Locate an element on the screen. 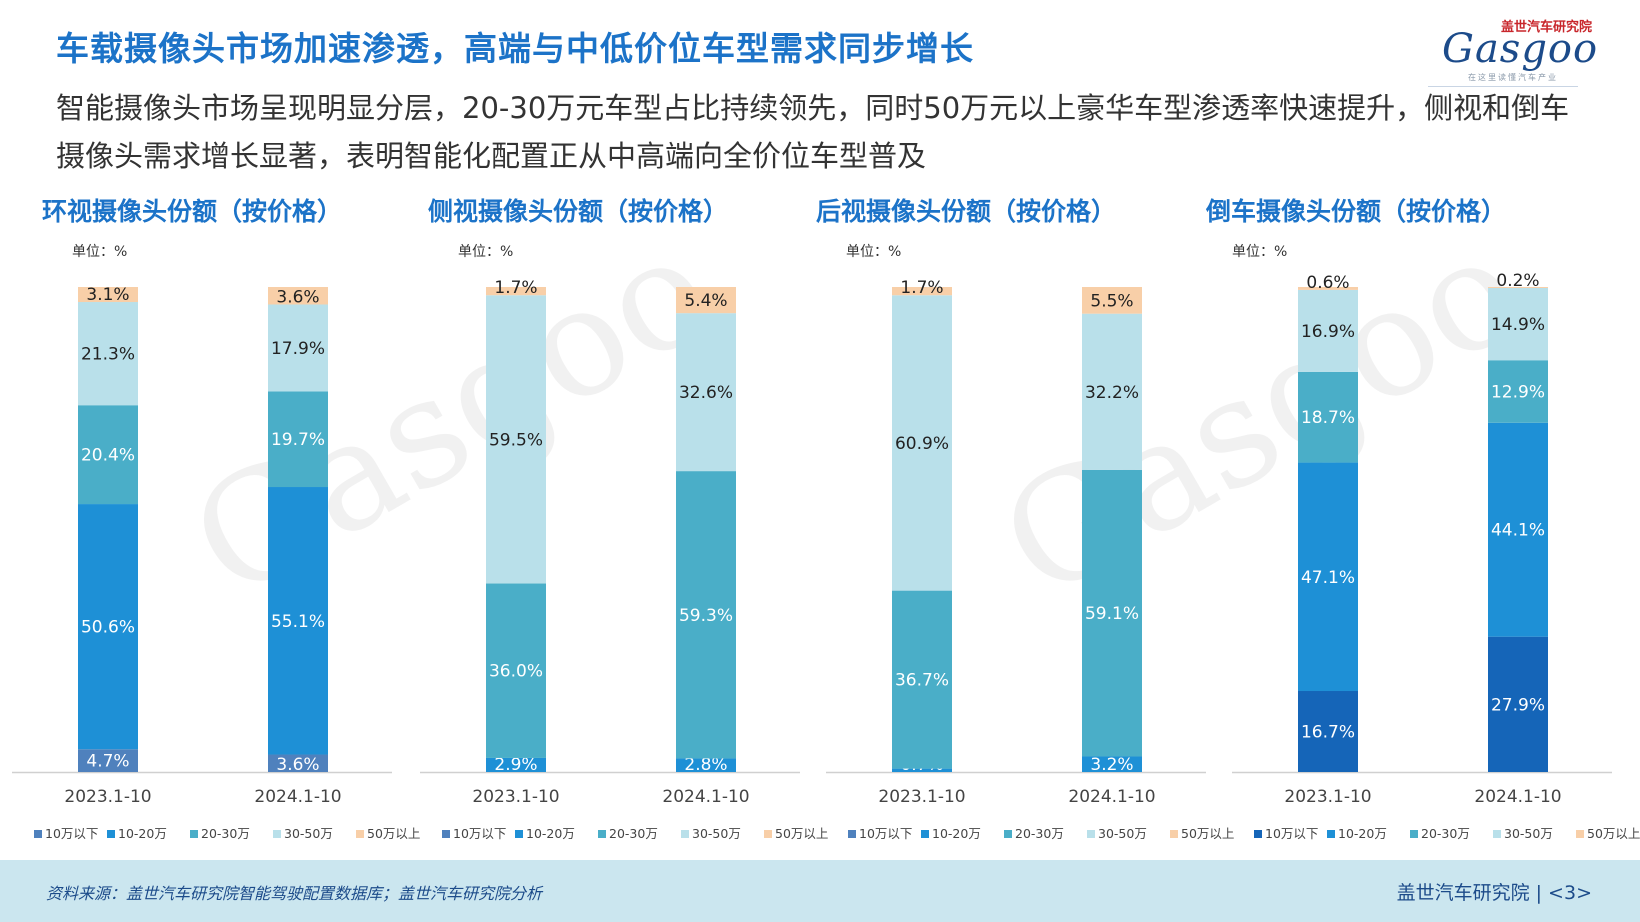 This screenshot has width=1640, height=922. data-label: 4.7% is located at coordinates (107, 762).